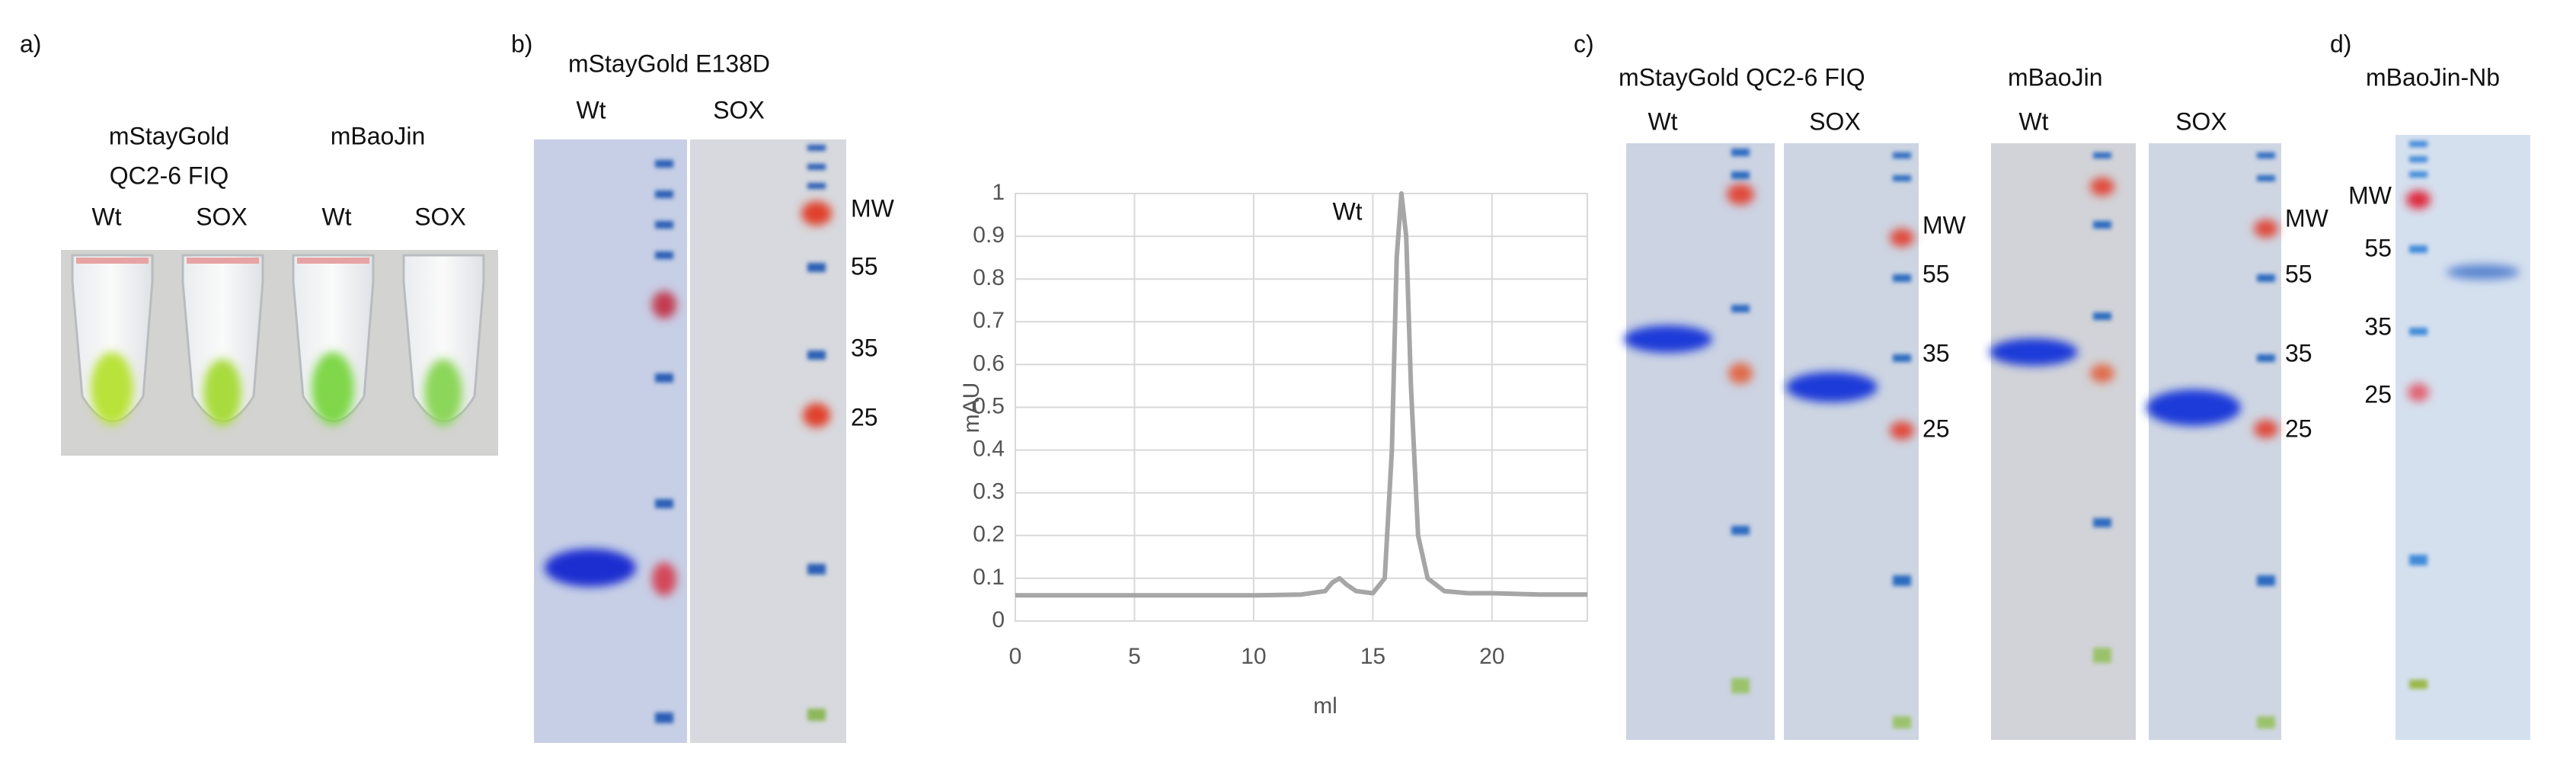  Describe the element at coordinates (989, 235) in the screenshot. I see `y-tick-label: 0.9` at that location.